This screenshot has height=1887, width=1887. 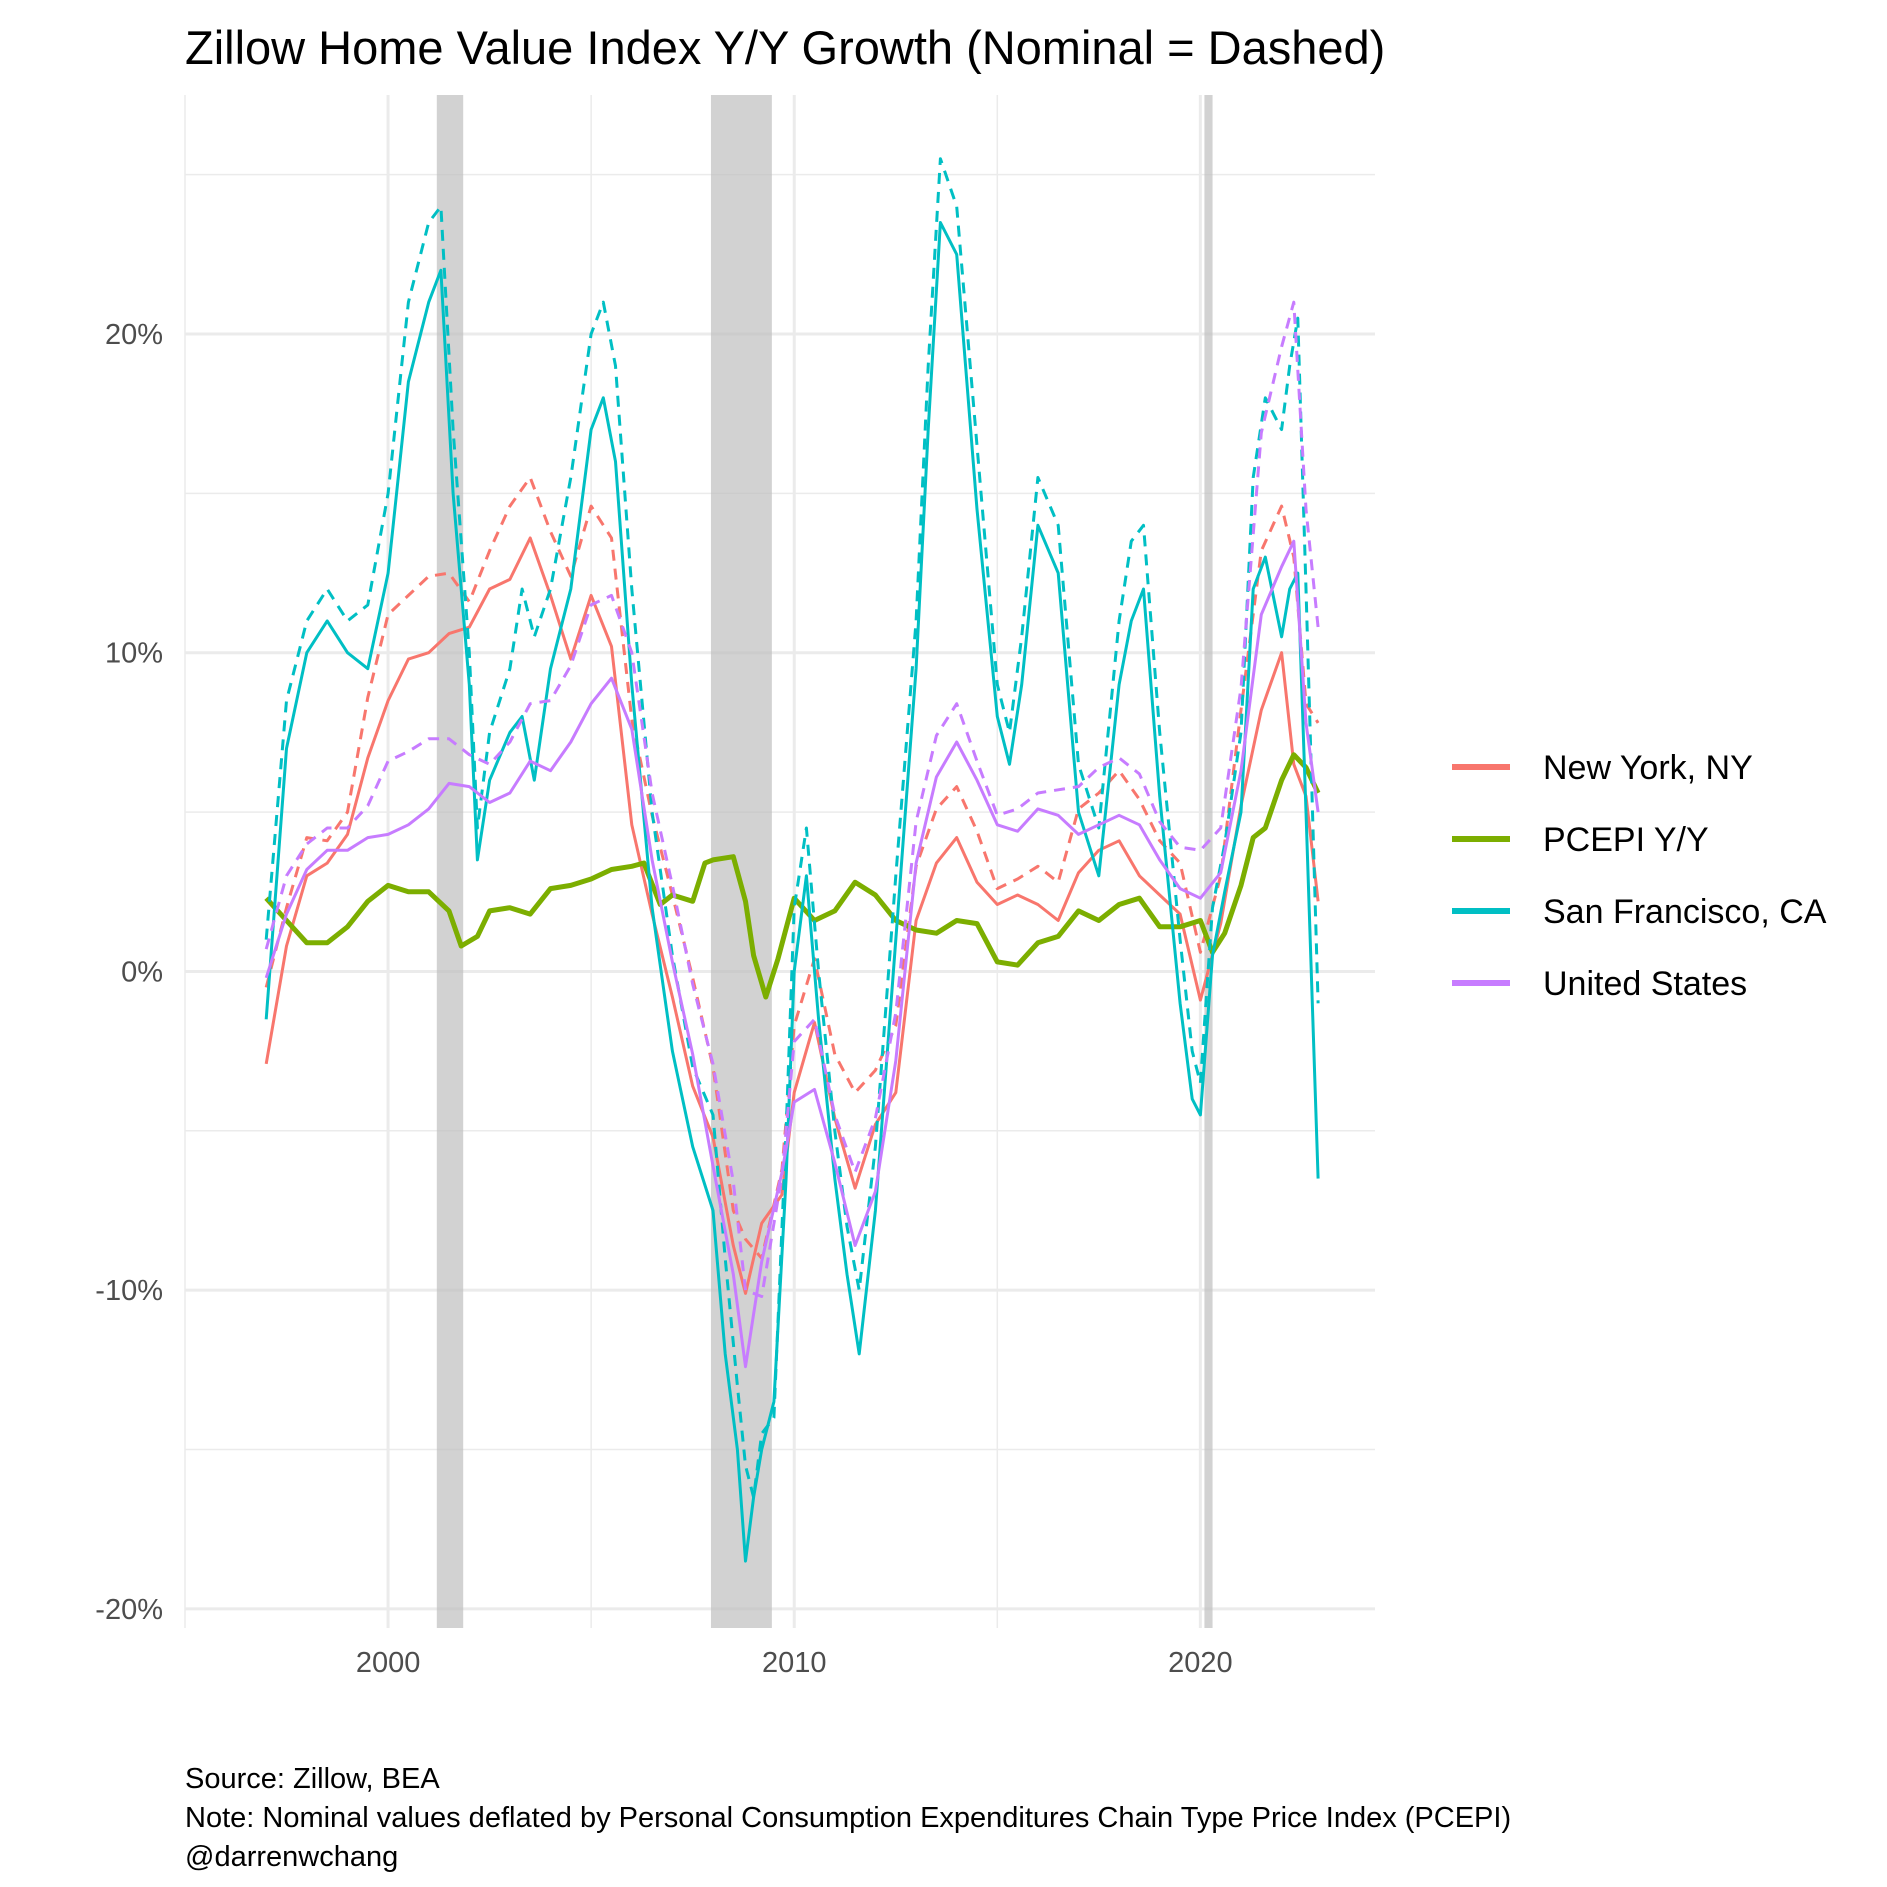 I want to click on y-tick-label: 20%, so click(x=134, y=335).